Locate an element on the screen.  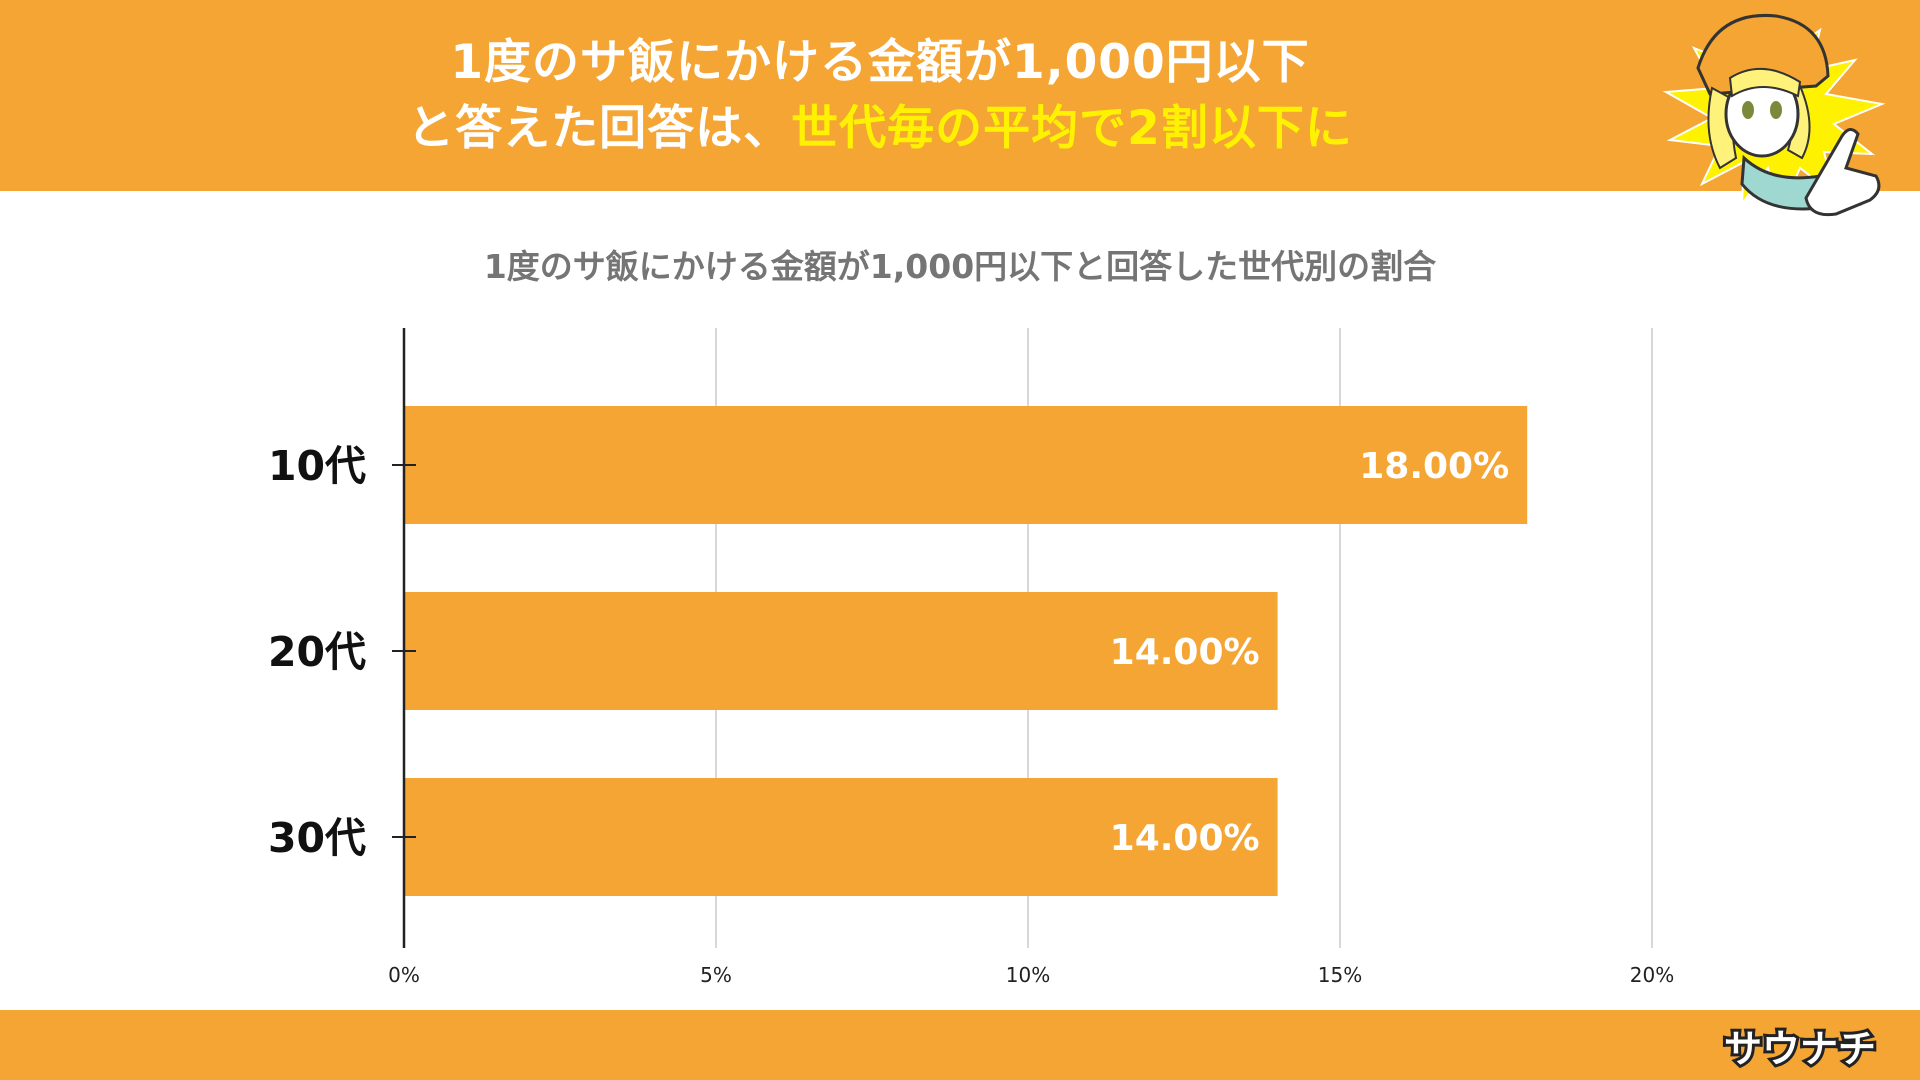
x-tick-label: 0% is located at coordinates (404, 975).